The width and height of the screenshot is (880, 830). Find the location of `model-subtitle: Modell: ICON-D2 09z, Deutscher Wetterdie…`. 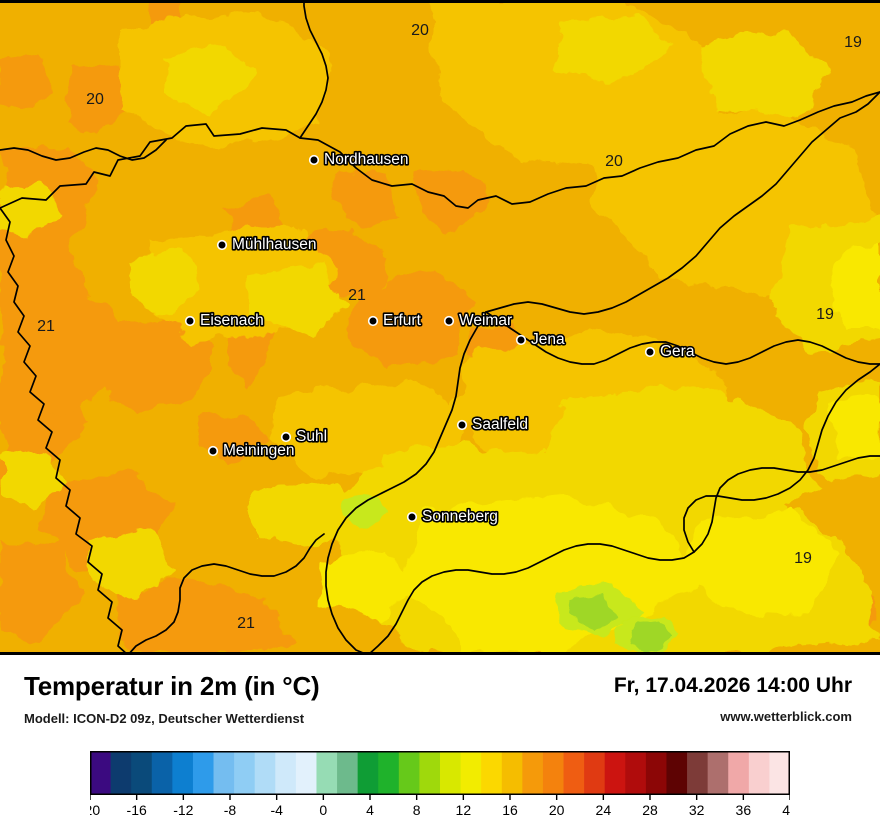

model-subtitle: Modell: ICON-D2 09z, Deutscher Wetterdie… is located at coordinates (164, 718).